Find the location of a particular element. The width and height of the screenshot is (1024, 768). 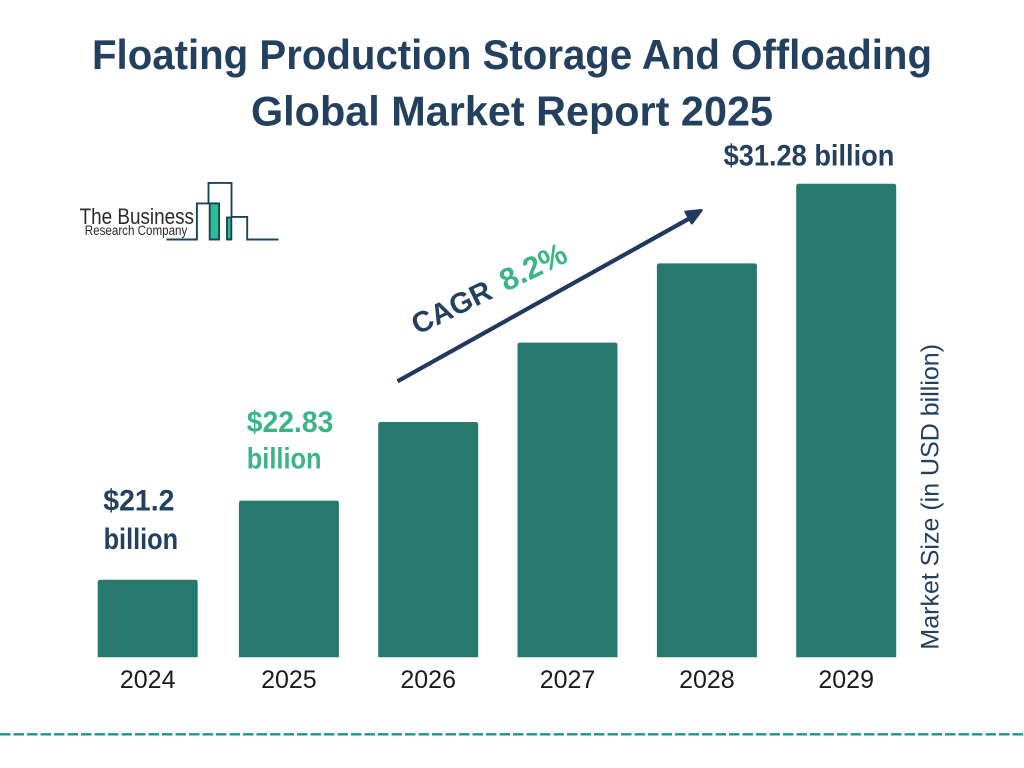

svg-text: 2029 is located at coordinates (846, 680).